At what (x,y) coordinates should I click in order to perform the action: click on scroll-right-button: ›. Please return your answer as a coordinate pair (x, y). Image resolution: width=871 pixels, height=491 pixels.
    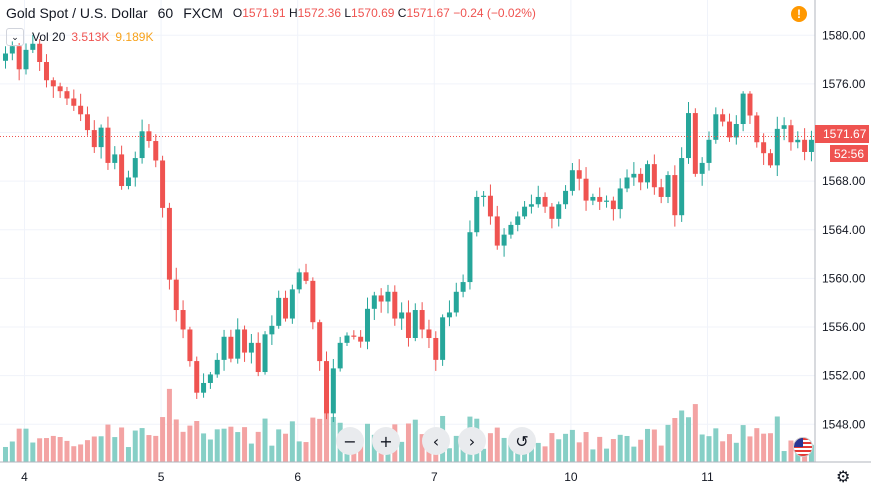
    Looking at the image, I should click on (472, 441).